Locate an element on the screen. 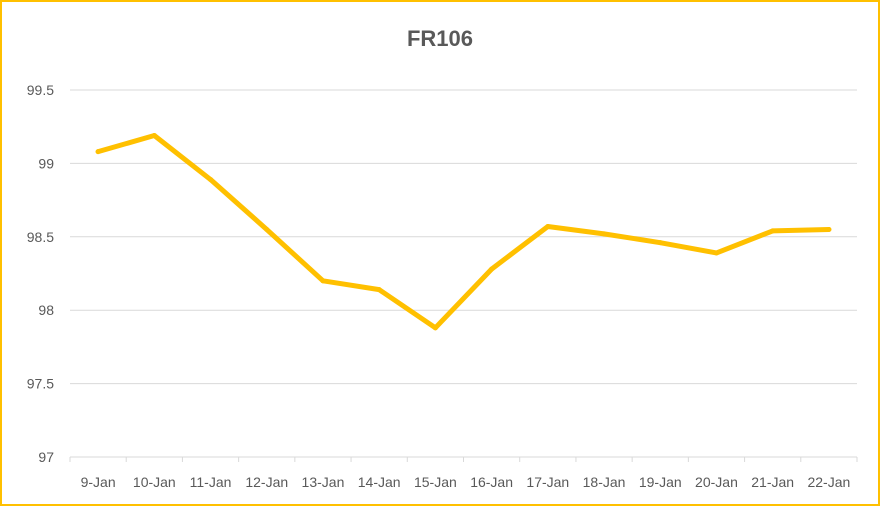 Image resolution: width=880 pixels, height=506 pixels. y-tick-label: 99.5 is located at coordinates (40, 90).